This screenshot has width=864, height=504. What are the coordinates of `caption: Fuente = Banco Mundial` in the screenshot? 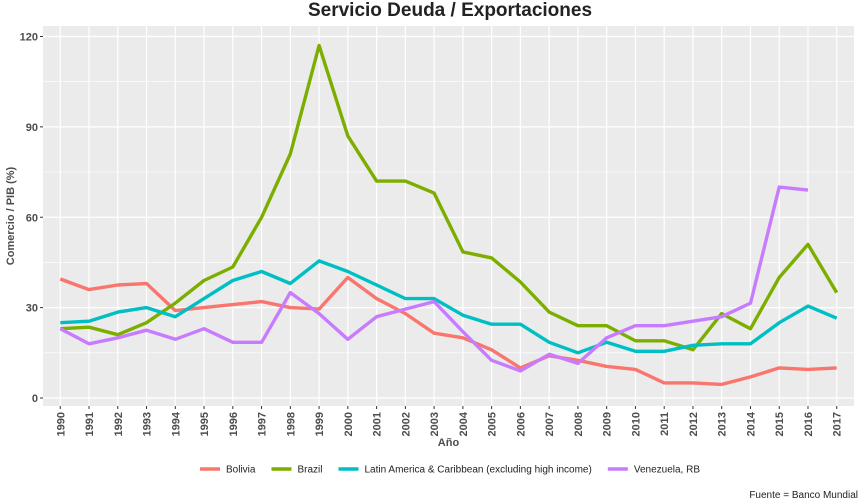 It's located at (803, 495).